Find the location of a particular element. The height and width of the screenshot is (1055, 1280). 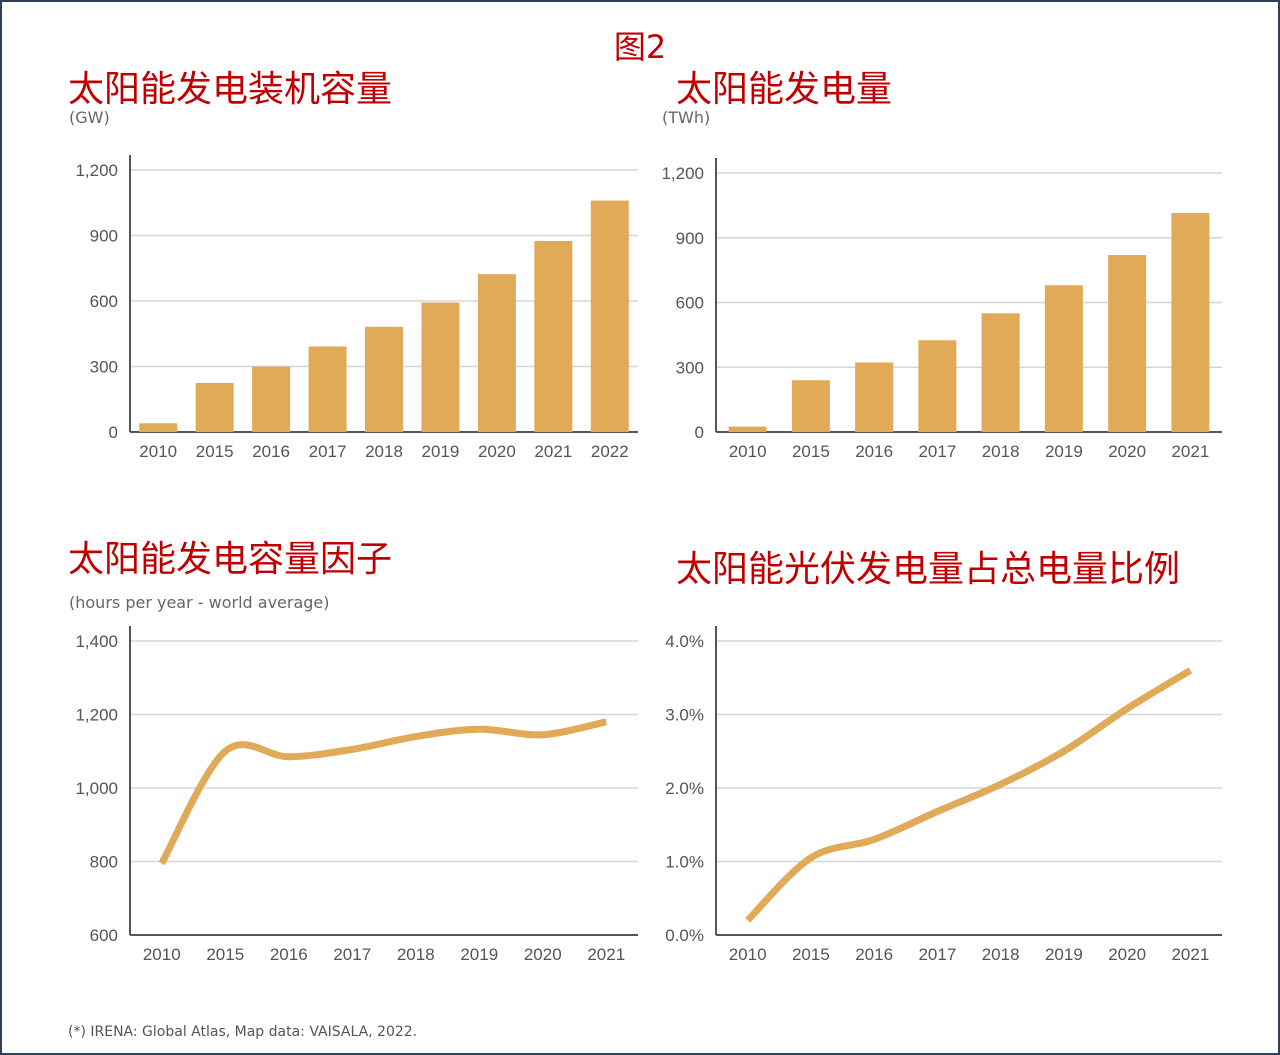

y-tick-label: 800 is located at coordinates (104, 862).